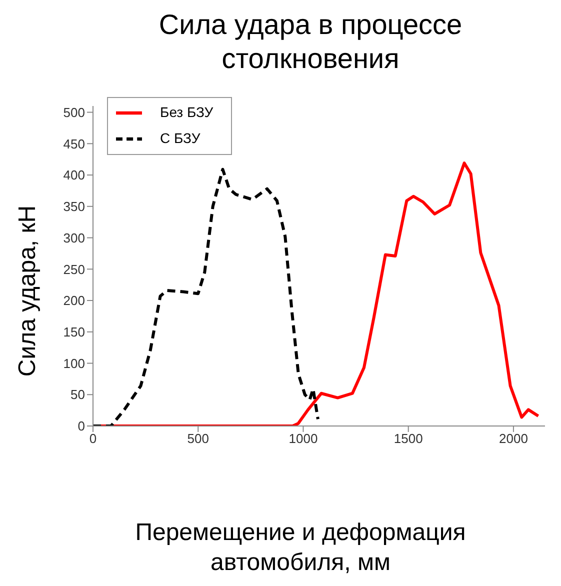  Describe the element at coordinates (74, 112) in the screenshot. I see `y-tick-label: 500` at that location.